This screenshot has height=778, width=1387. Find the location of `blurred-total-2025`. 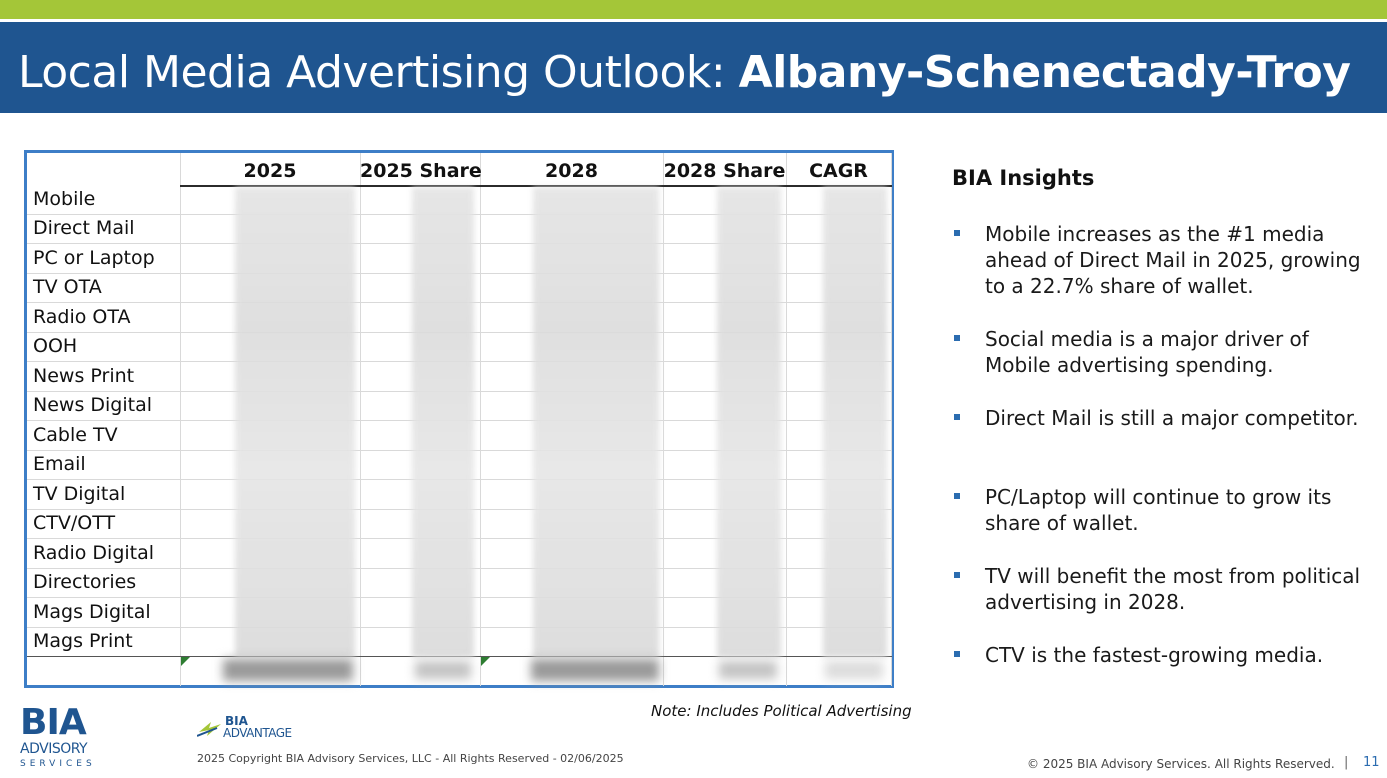

blurred-total-2025 is located at coordinates (288, 670).